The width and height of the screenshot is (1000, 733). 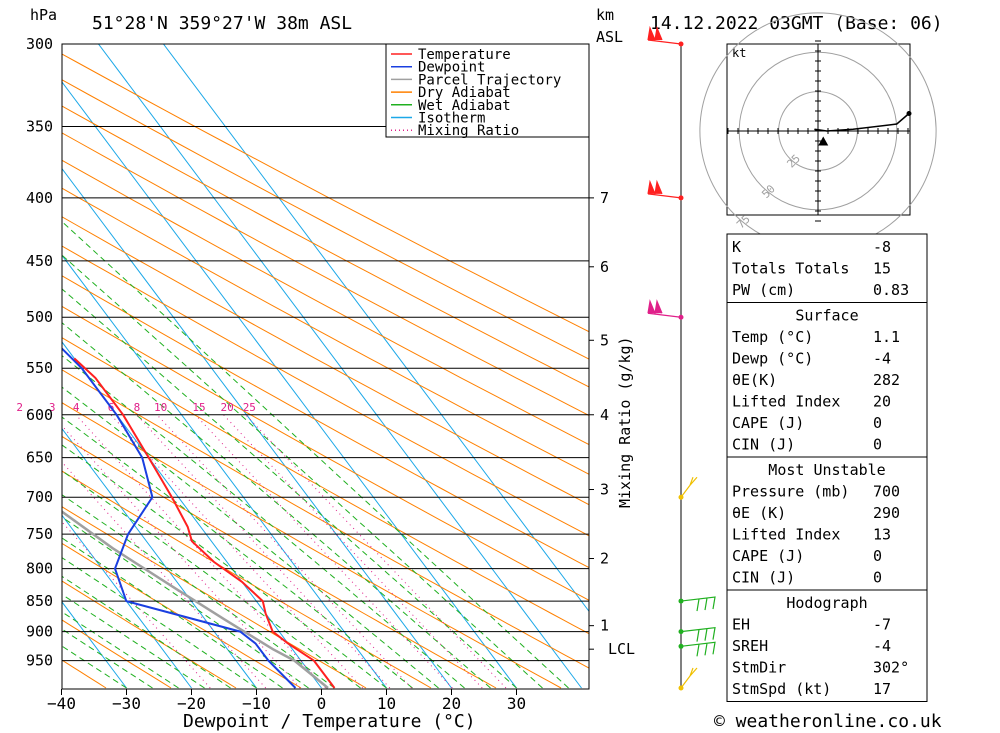 I want to click on mixing-ratio-label: 10, so click(x=160, y=407).